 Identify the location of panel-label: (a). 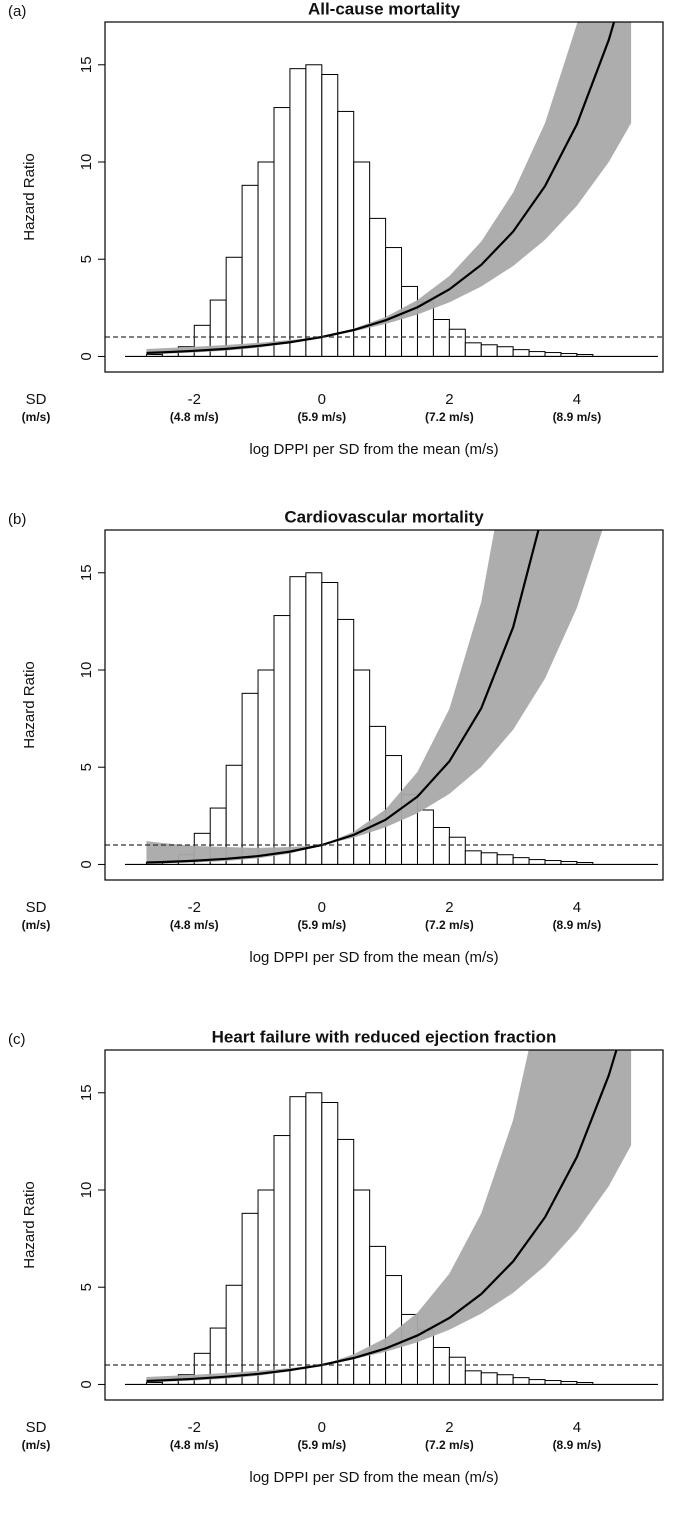
(17, 11).